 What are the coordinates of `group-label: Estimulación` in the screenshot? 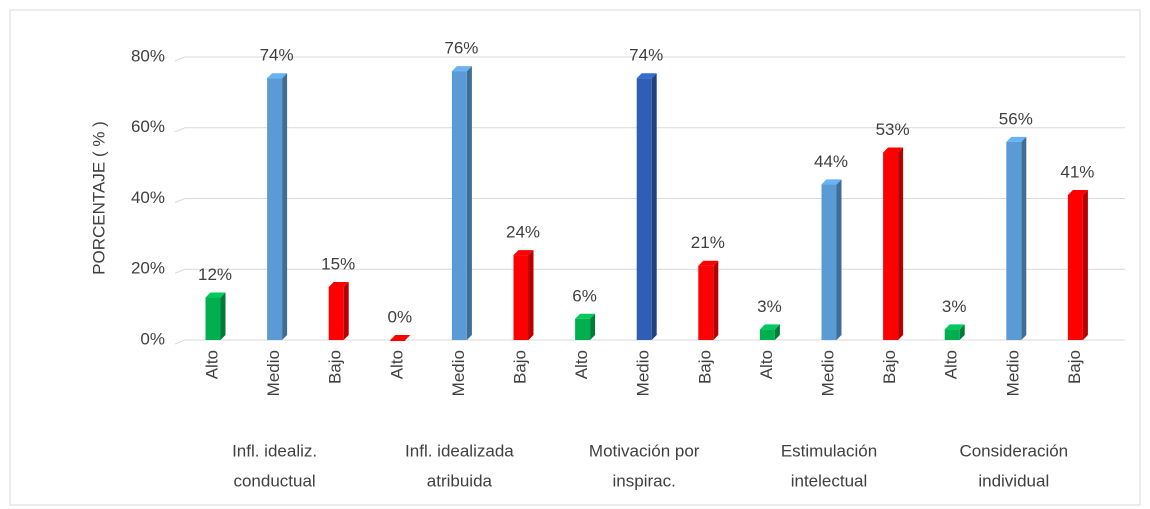 It's located at (829, 450).